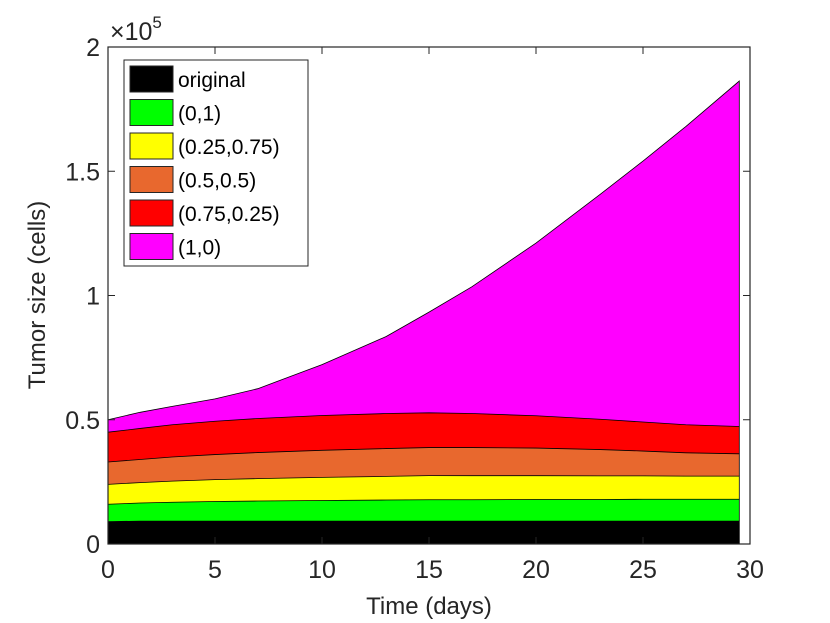  What do you see at coordinates (429, 606) in the screenshot?
I see `x-axis-label: Time (days)` at bounding box center [429, 606].